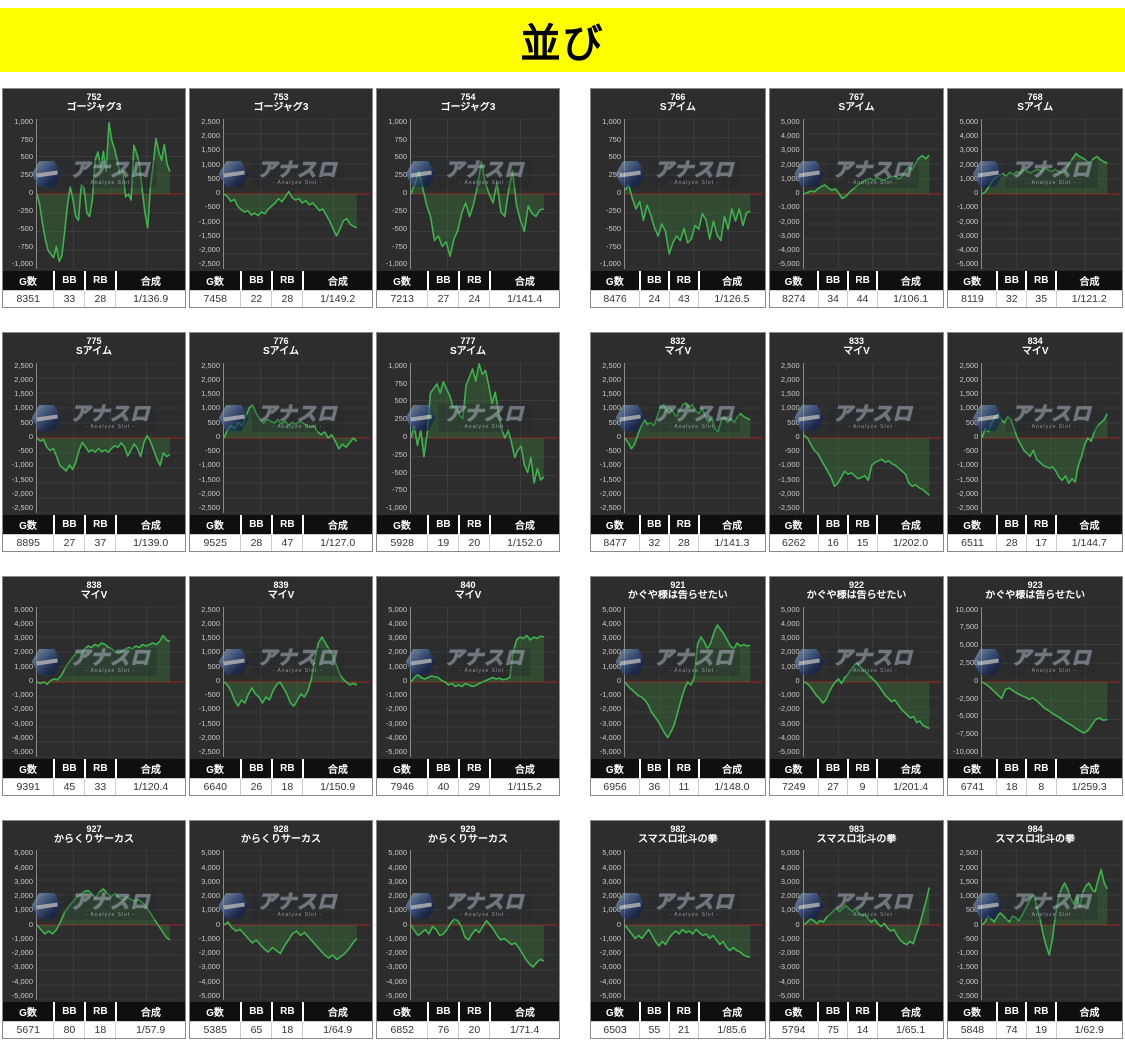  I want to click on stats-table: G数 BB RB 合成 5794 75 14 1/65.1, so click(856, 1020).